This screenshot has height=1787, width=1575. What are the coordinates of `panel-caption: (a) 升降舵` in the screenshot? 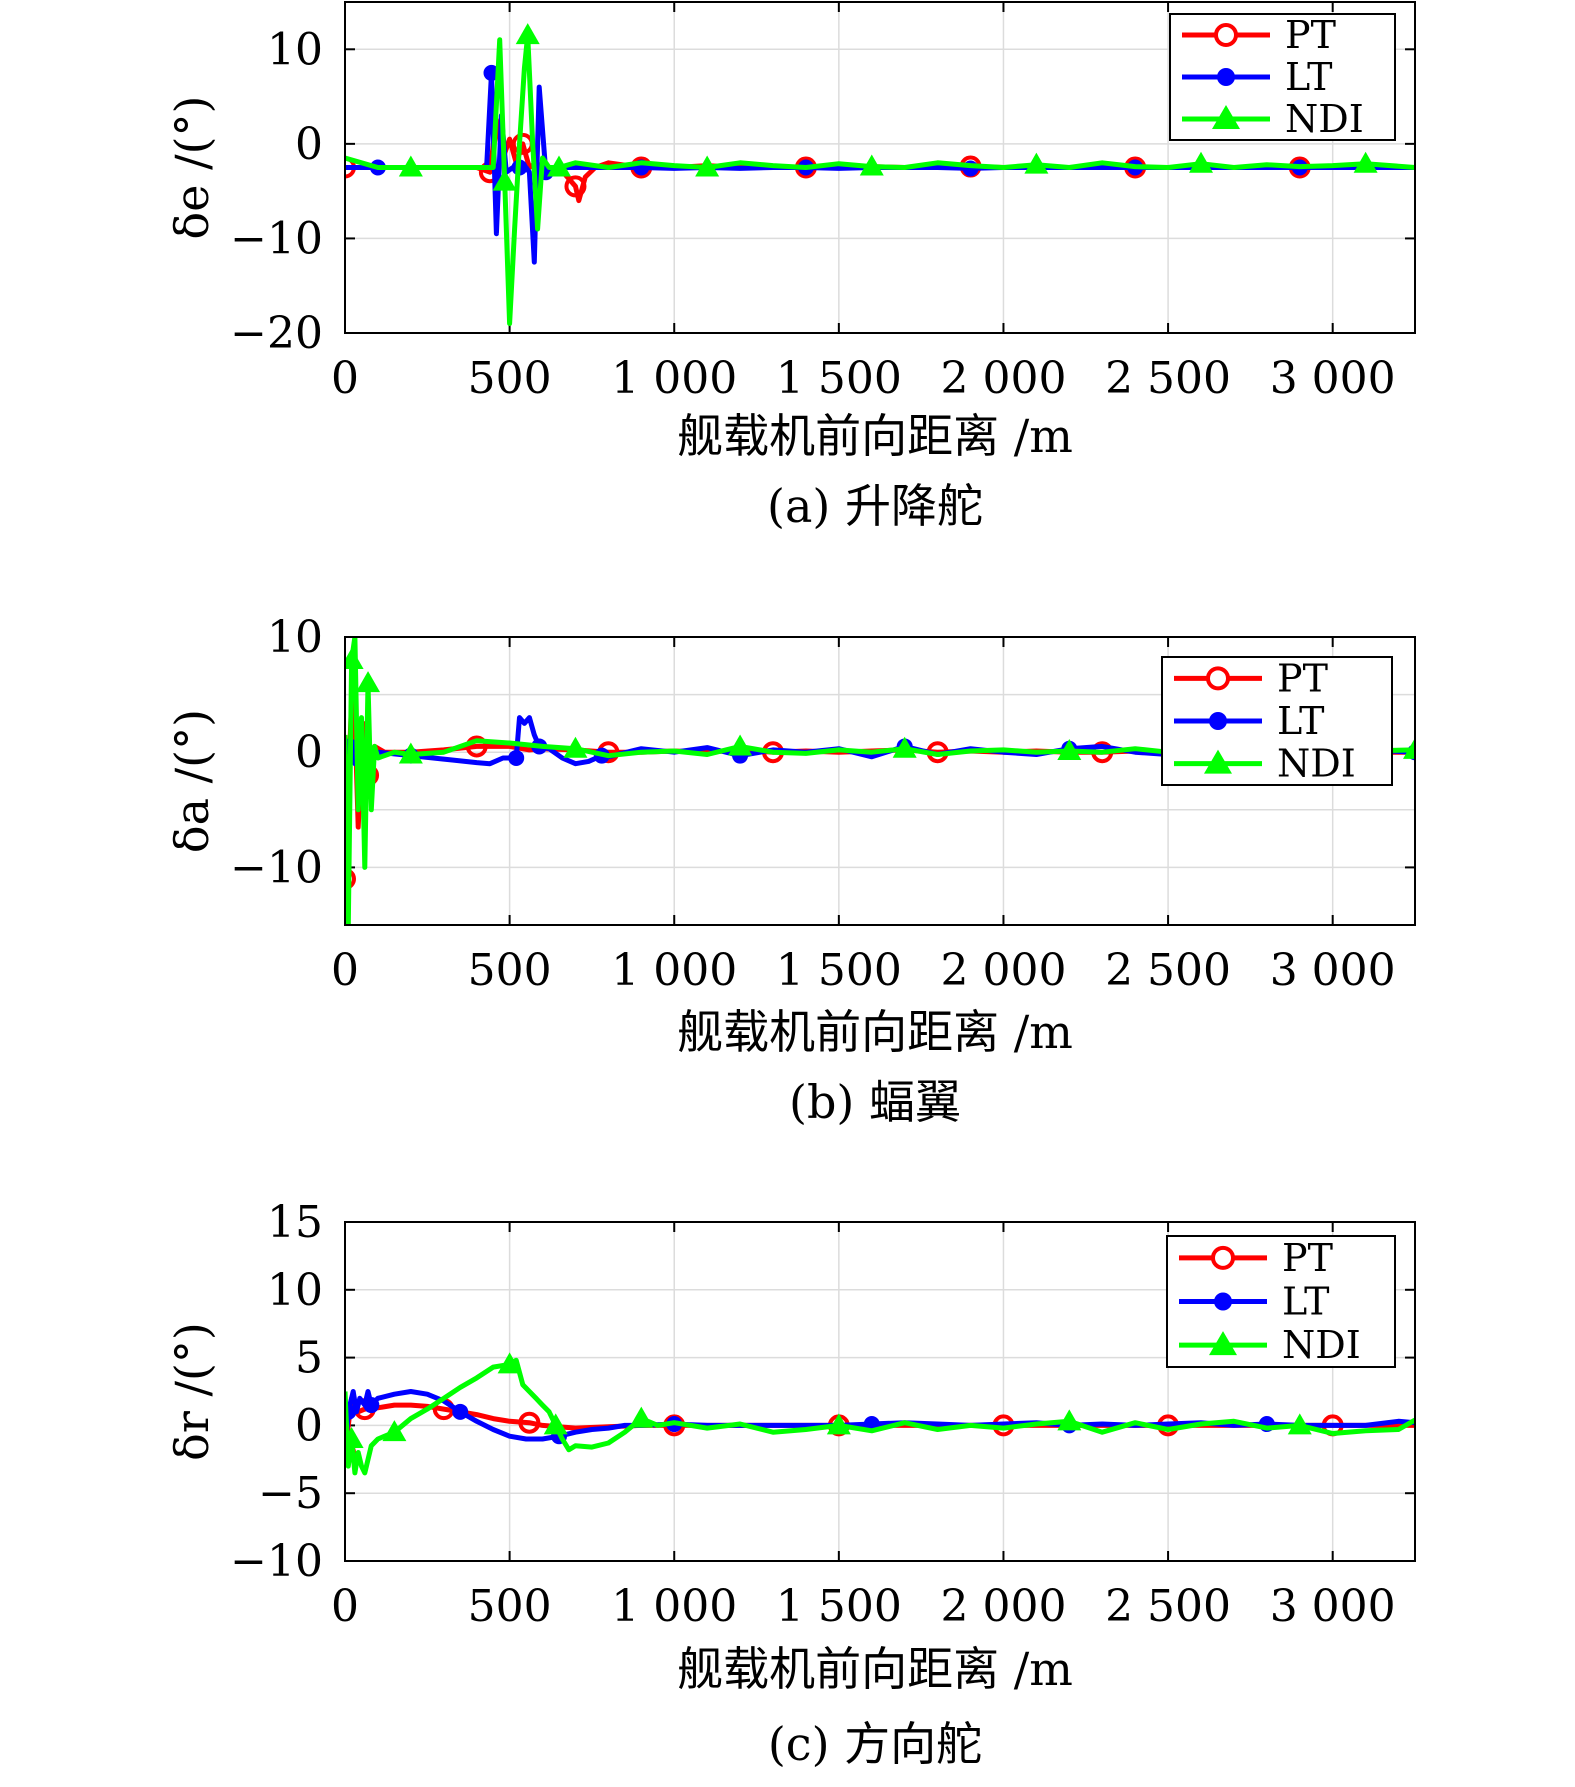 It's located at (875, 506).